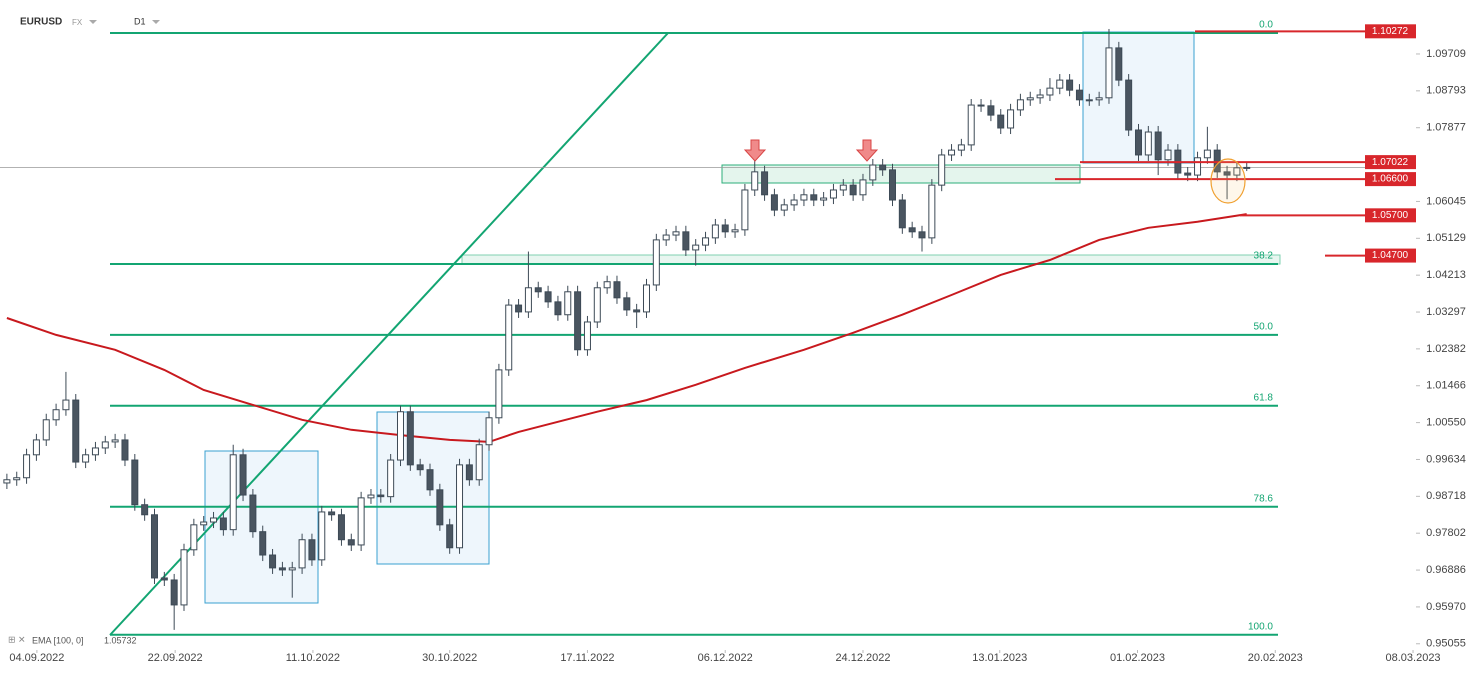  What do you see at coordinates (1264, 327) in the screenshot?
I see `fib-label: 50.0` at bounding box center [1264, 327].